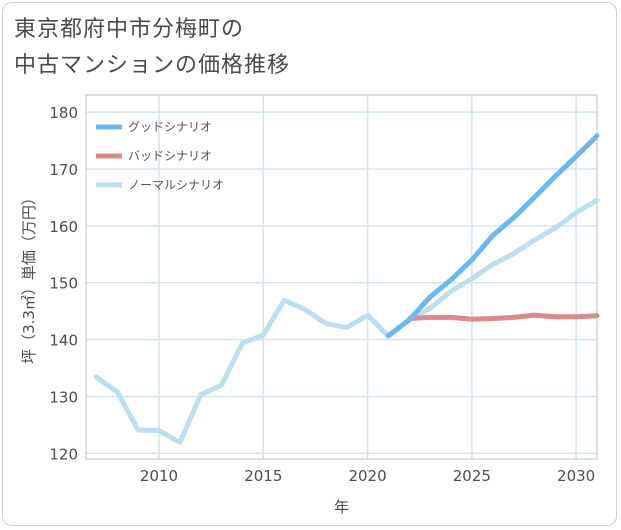 Image resolution: width=621 pixels, height=530 pixels. What do you see at coordinates (576, 476) in the screenshot?
I see `x-tick-label: 2030` at bounding box center [576, 476].